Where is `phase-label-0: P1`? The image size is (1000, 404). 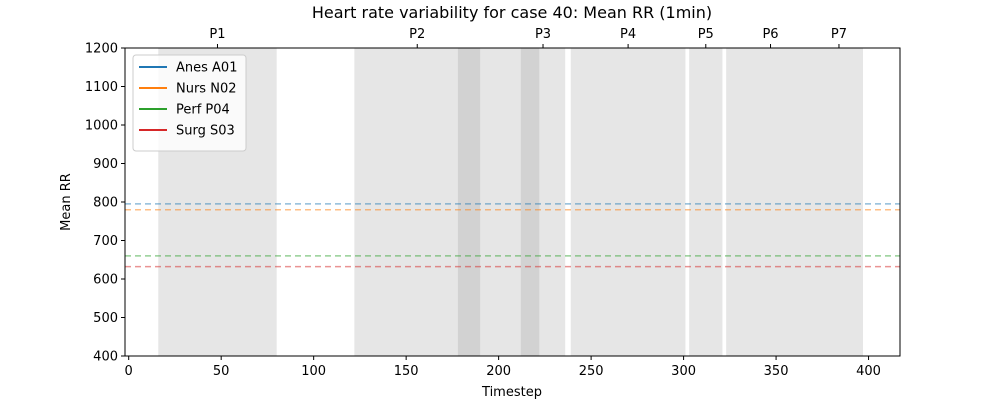
phase-label-0: P1 is located at coordinates (217, 34).